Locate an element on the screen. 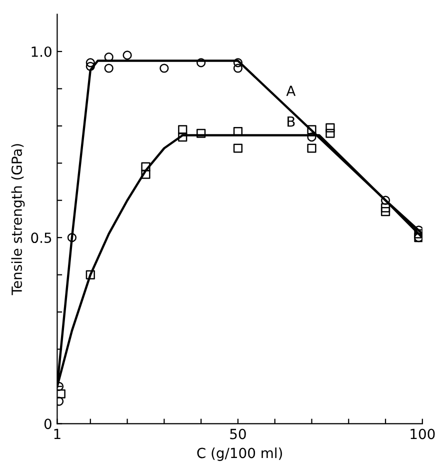 This screenshot has height=476, width=440. y-tick-label: 0 is located at coordinates (48, 424).